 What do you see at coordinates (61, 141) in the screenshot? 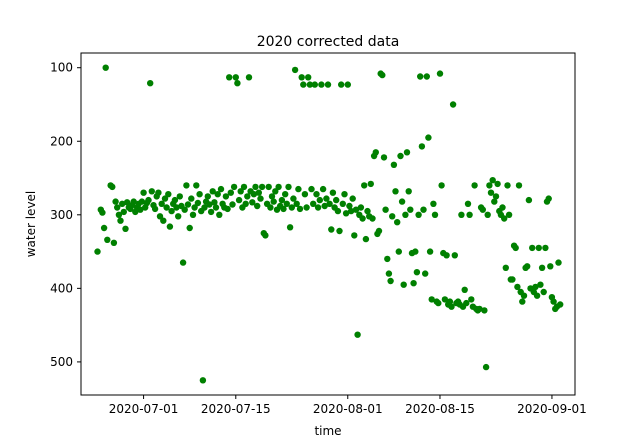
I see `y-tick-label: 200` at bounding box center [61, 141].